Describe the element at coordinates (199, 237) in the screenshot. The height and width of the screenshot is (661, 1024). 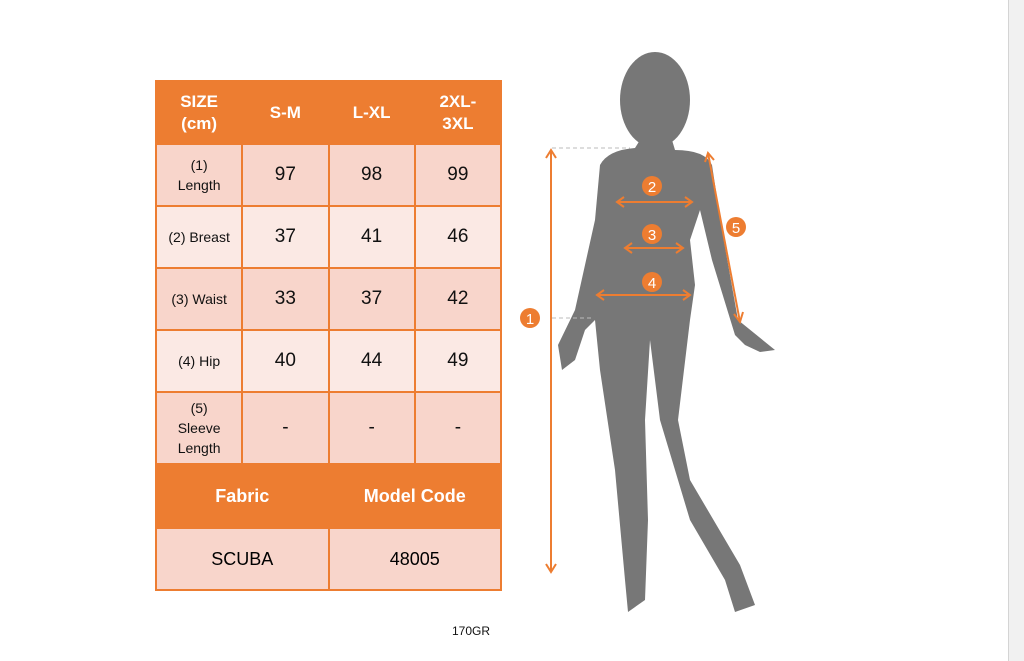
I see `row-label: (2) Breast` at that location.